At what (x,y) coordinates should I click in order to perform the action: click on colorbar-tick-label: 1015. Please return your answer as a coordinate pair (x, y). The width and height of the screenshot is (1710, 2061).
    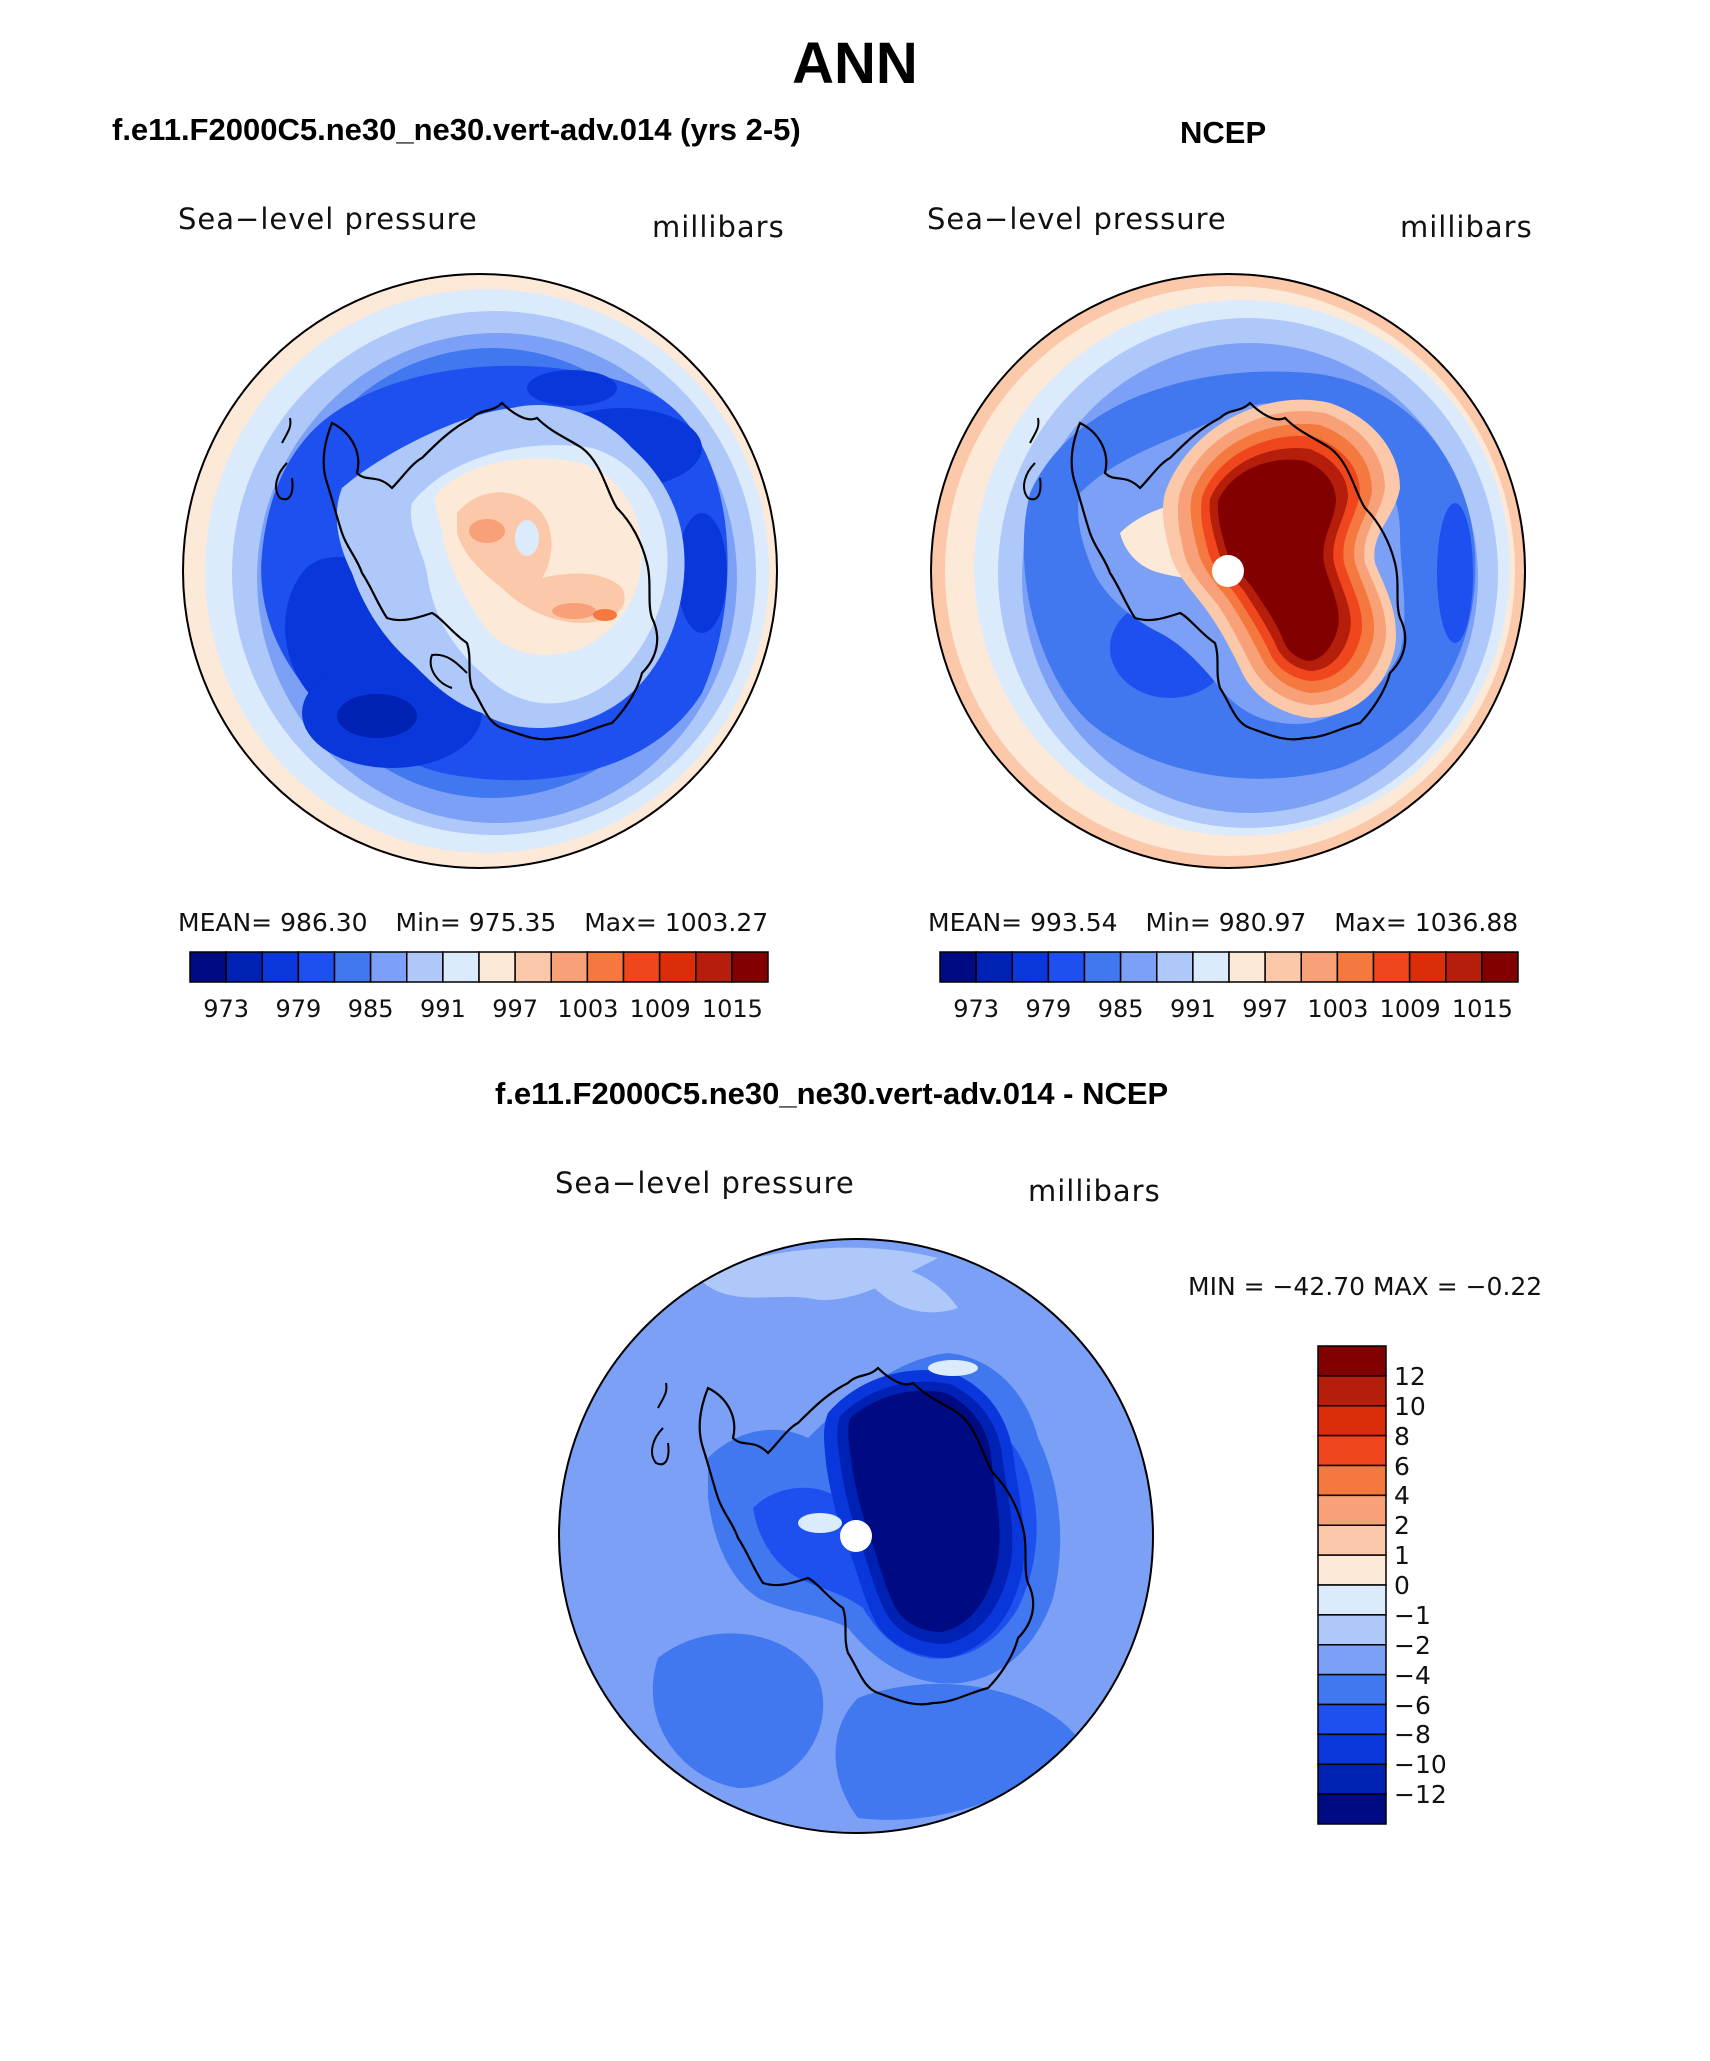
    Looking at the image, I should click on (1482, 1009).